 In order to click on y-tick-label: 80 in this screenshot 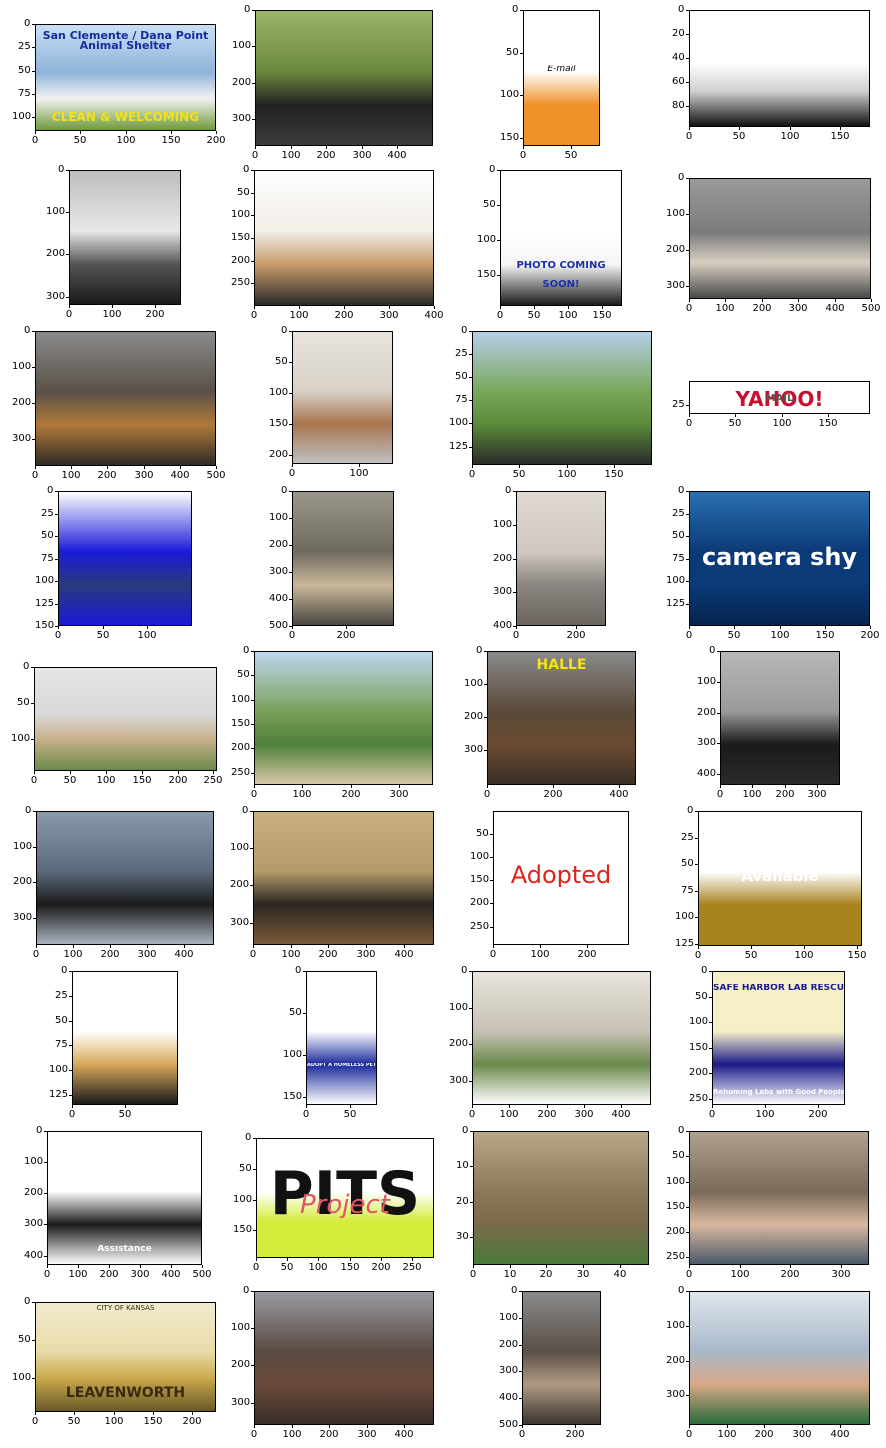, I will do `click(678, 105)`.